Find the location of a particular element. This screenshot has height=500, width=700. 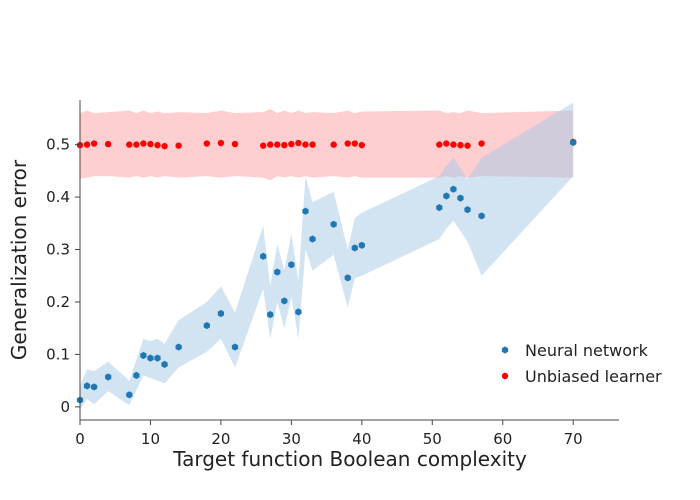

x-tick-label: 10 is located at coordinates (150, 439).